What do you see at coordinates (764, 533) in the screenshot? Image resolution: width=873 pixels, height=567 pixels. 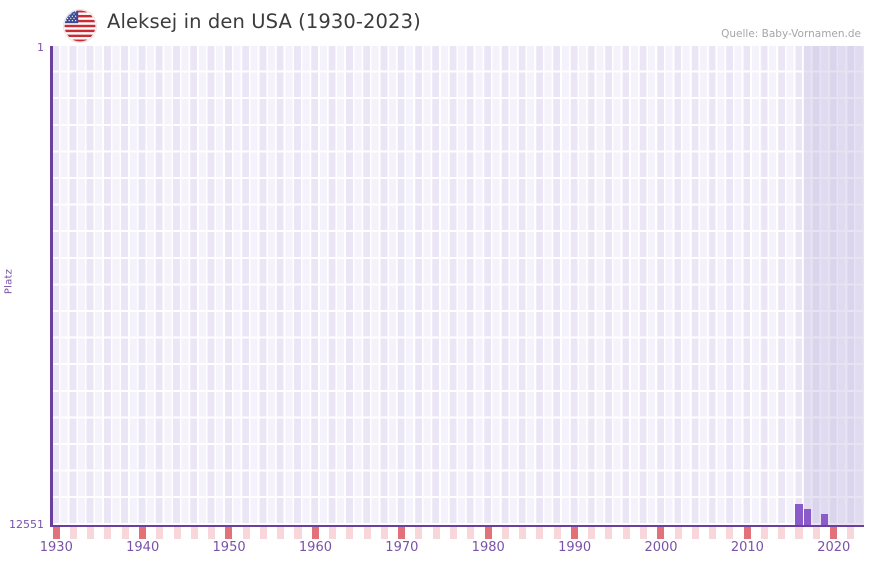 I see `x-tick-2012` at bounding box center [764, 533].